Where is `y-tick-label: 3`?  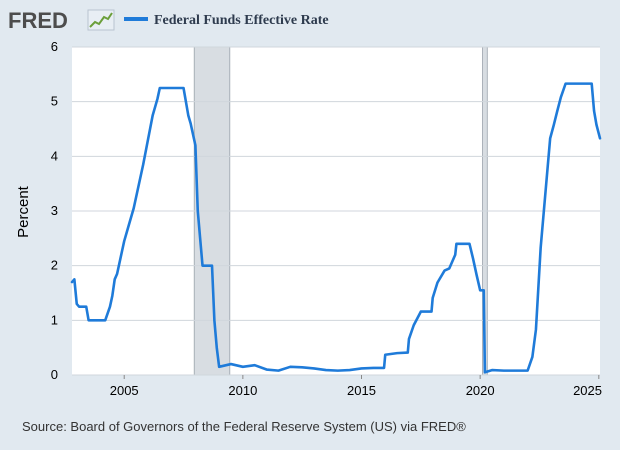
y-tick-label: 3 is located at coordinates (54, 210).